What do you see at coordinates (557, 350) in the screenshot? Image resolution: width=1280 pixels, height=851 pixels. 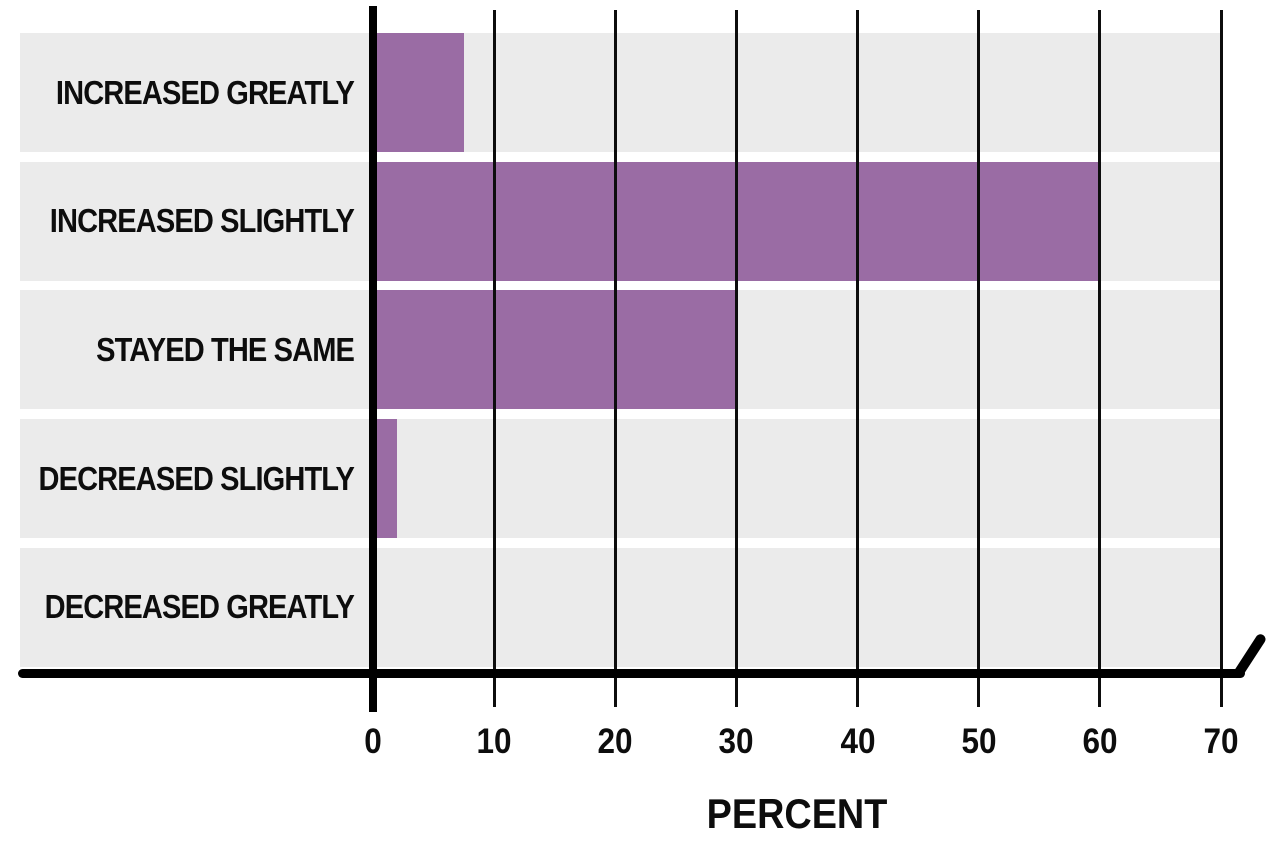 I see `bar-stayed-the-same` at bounding box center [557, 350].